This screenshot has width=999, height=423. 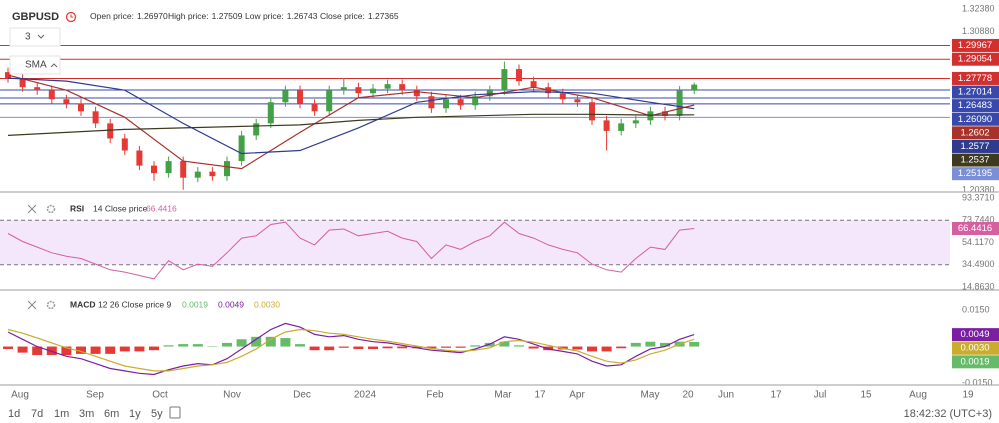 What do you see at coordinates (978, 31) in the screenshot?
I see `y-tick-label: 1.30880` at bounding box center [978, 31].